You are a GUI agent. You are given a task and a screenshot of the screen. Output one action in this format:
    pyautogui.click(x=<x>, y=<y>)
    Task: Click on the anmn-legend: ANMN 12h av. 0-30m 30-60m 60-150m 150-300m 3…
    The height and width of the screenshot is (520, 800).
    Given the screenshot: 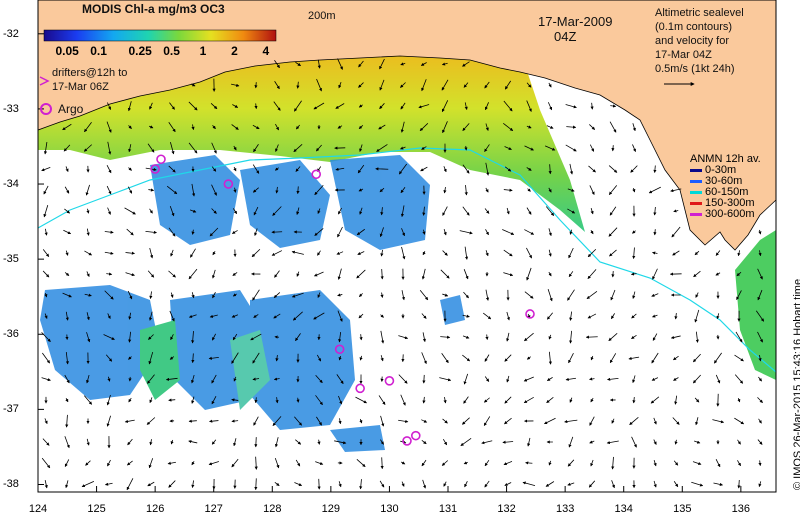 What is the action you would take?
    pyautogui.click(x=730, y=186)
    